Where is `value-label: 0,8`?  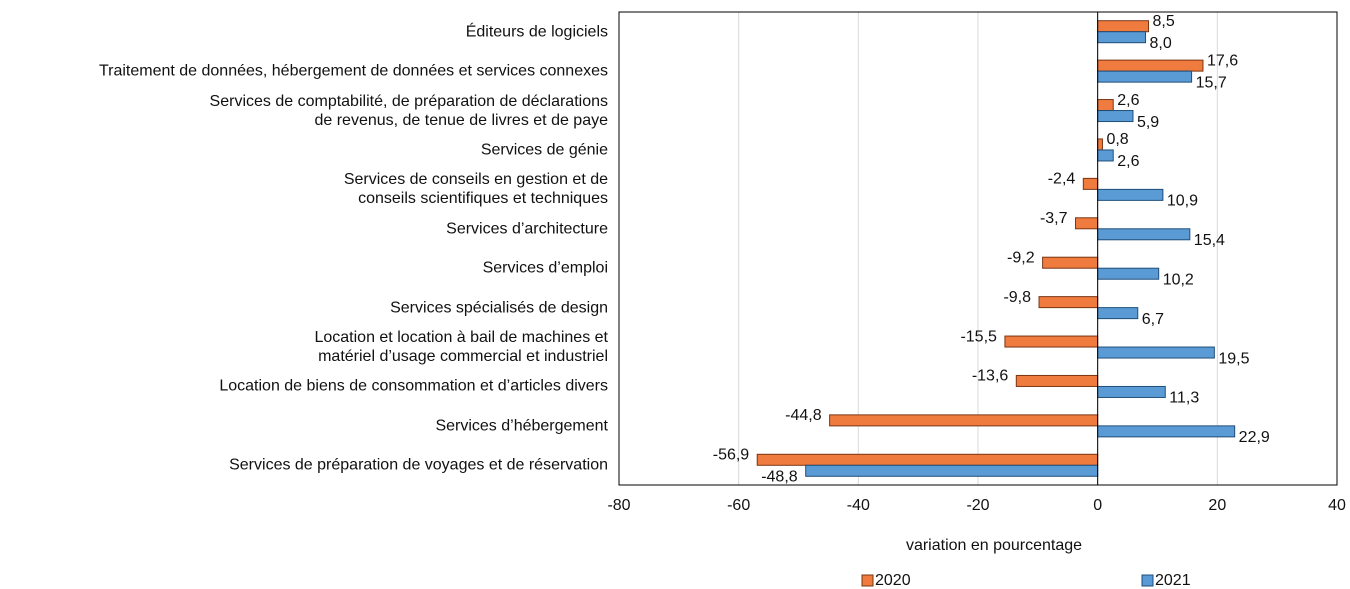
value-label: 0,8 is located at coordinates (1117, 139).